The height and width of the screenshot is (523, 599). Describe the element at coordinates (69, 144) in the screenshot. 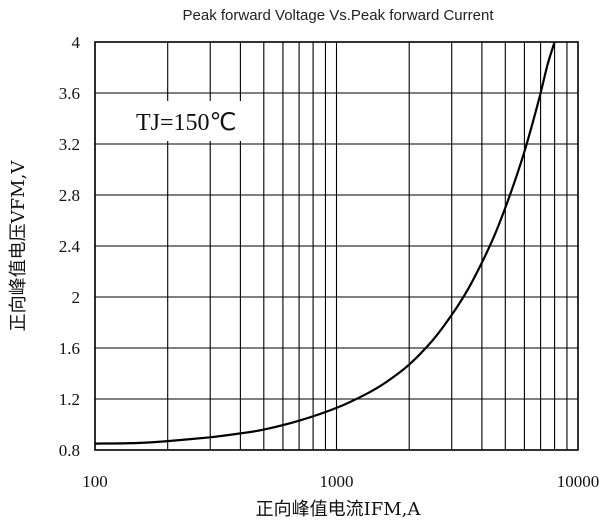

I see `y-tick-label: 3.2` at that location.